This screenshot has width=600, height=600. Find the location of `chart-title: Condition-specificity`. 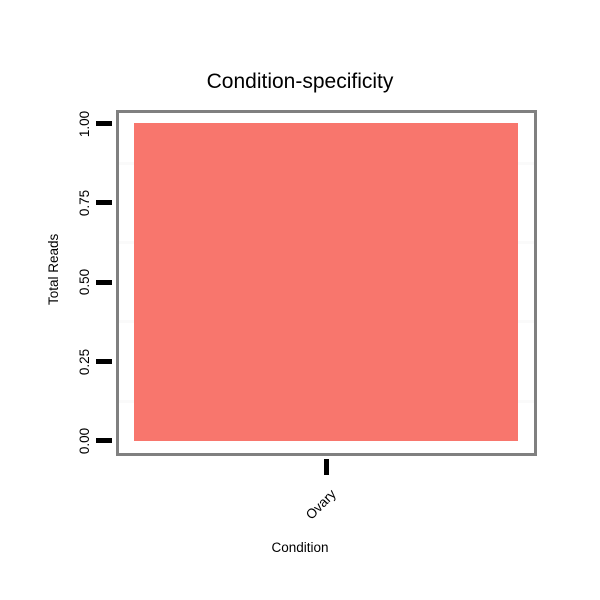

chart-title: Condition-specificity is located at coordinates (300, 81).